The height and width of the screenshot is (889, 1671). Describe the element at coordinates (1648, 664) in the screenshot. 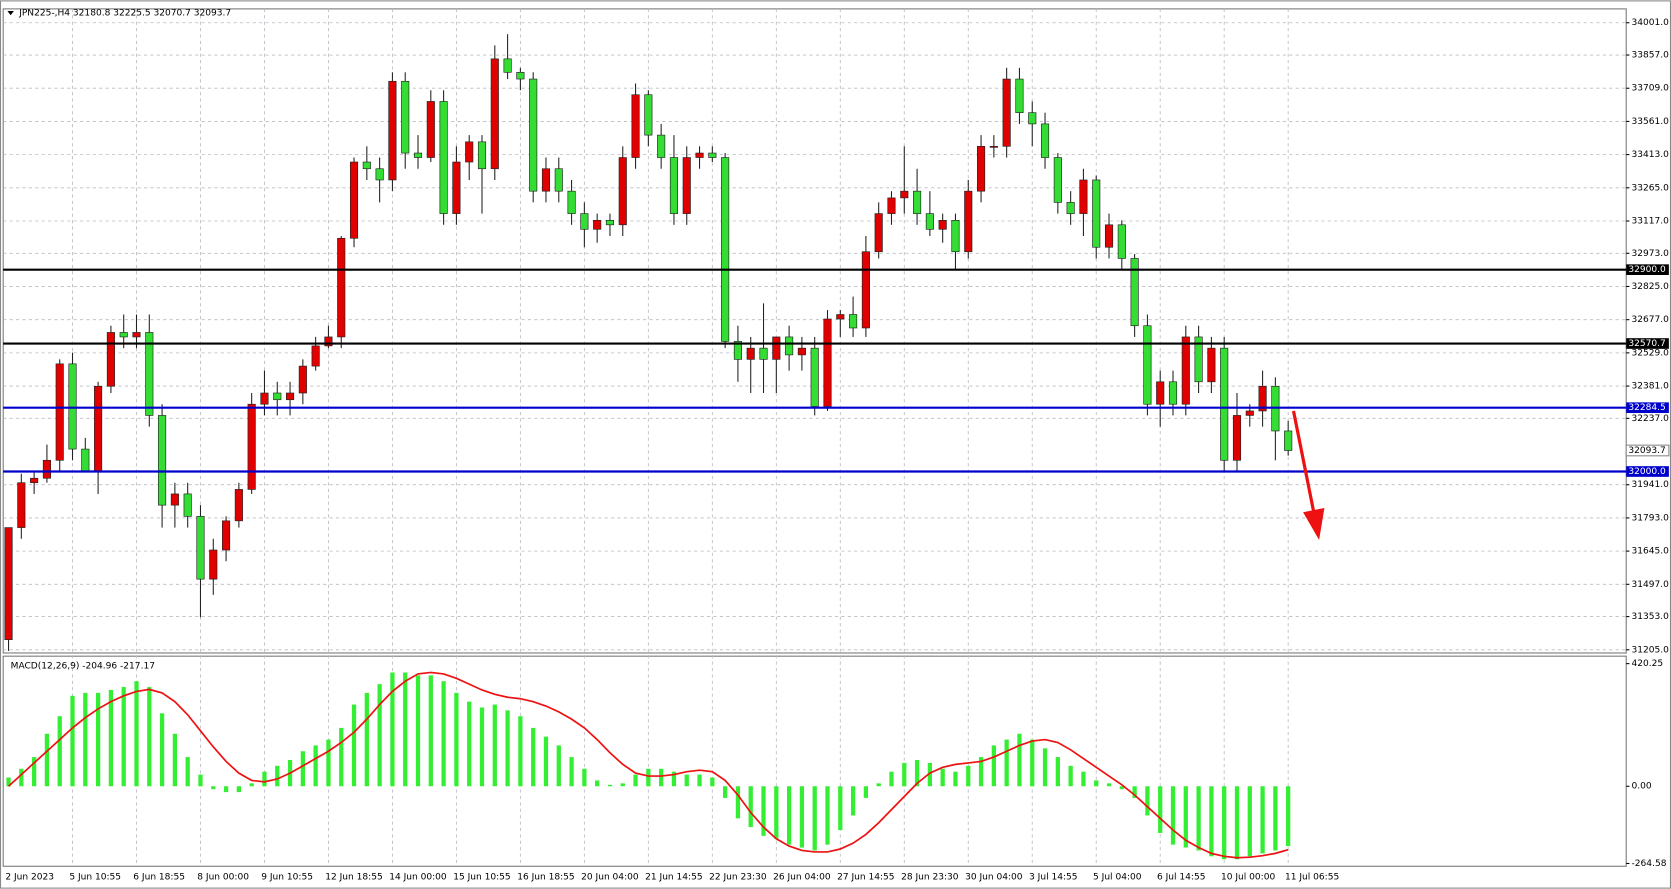

I see `y-tick-label: 420.25` at that location.